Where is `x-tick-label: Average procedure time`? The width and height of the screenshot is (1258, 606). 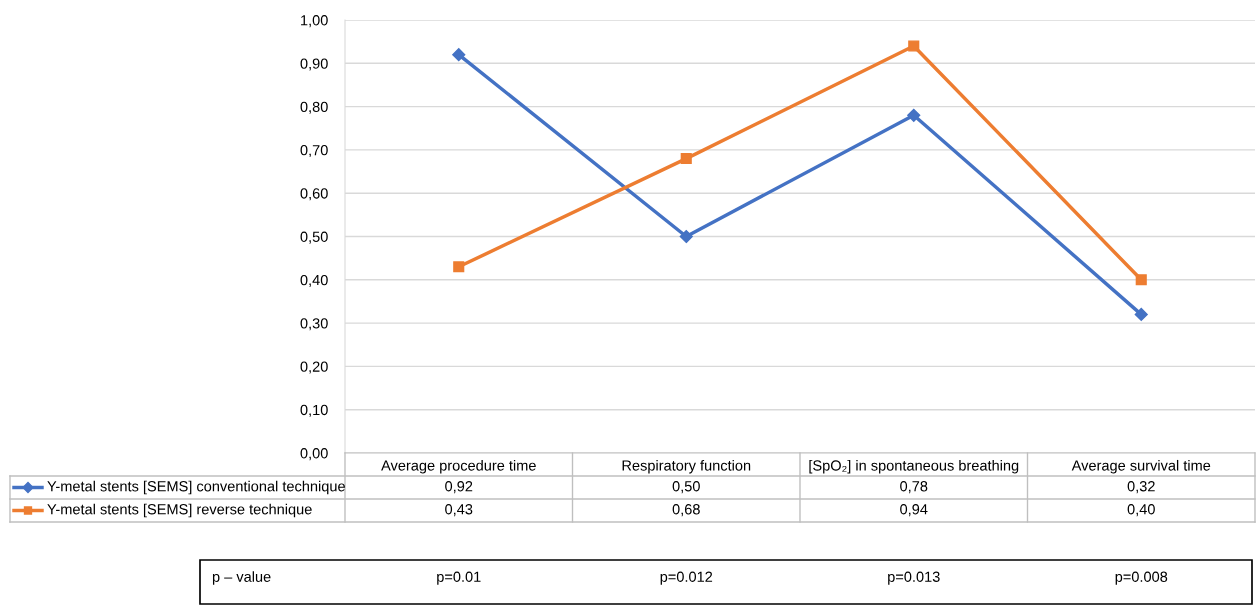 x-tick-label: Average procedure time is located at coordinates (458, 466).